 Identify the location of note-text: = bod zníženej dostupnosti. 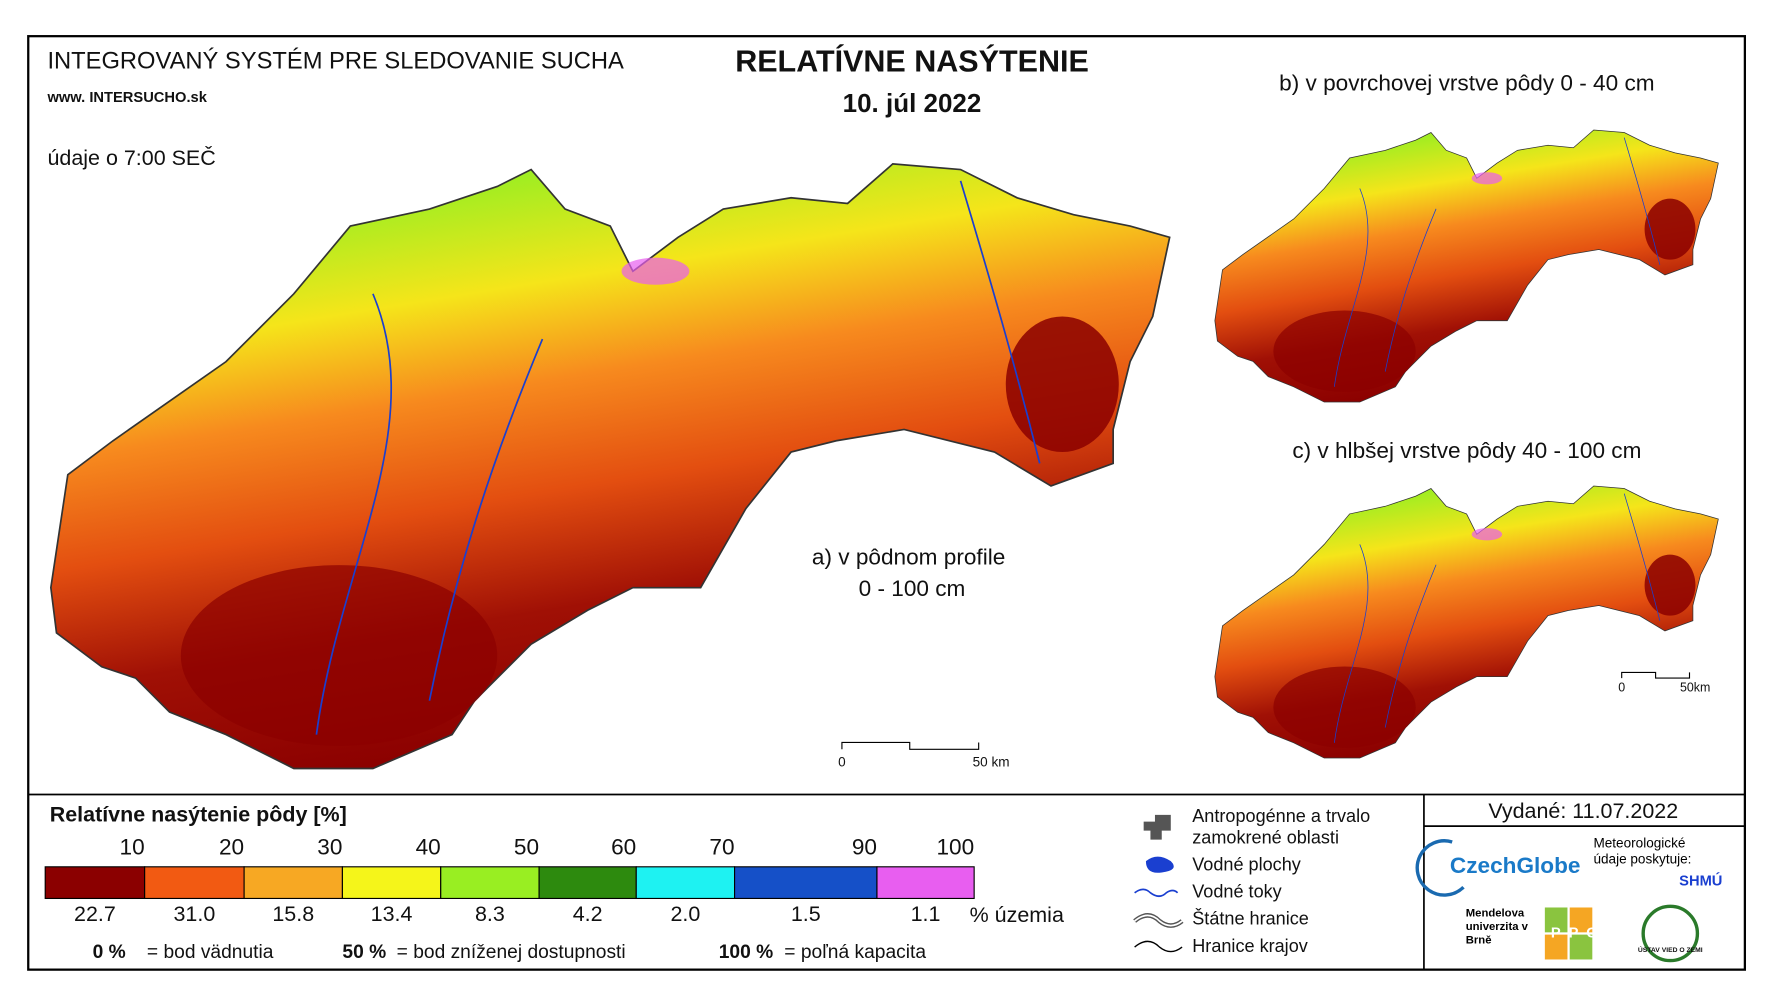
(511, 952).